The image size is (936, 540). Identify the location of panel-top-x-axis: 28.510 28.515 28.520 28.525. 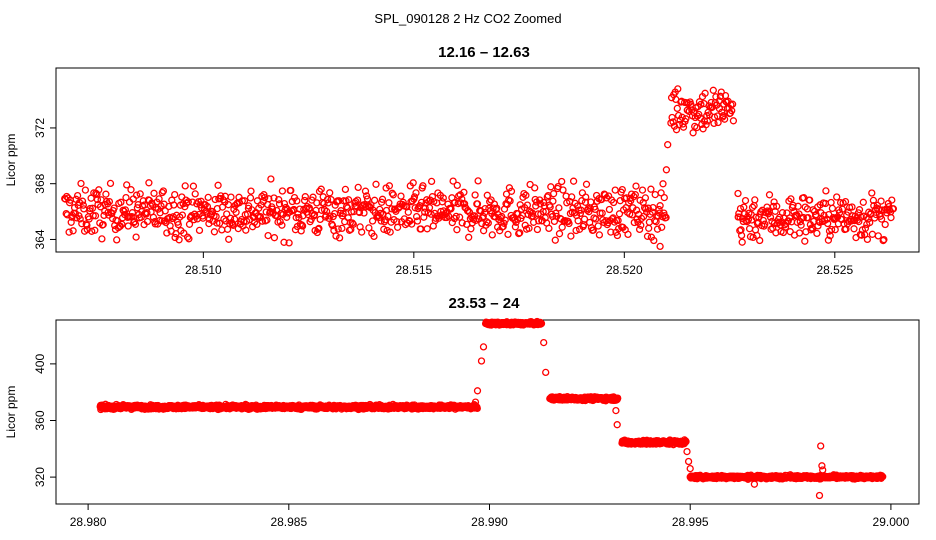
(519, 264).